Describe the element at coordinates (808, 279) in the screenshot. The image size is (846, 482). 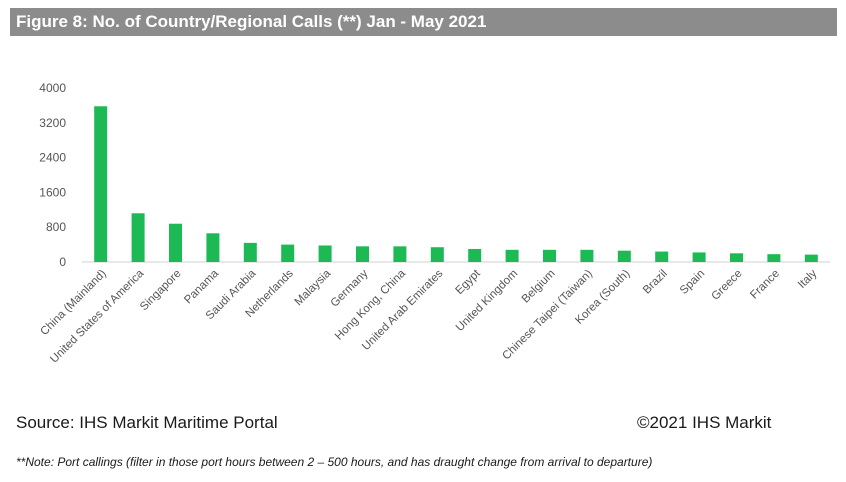
I see `x-tick-label: Italy` at that location.